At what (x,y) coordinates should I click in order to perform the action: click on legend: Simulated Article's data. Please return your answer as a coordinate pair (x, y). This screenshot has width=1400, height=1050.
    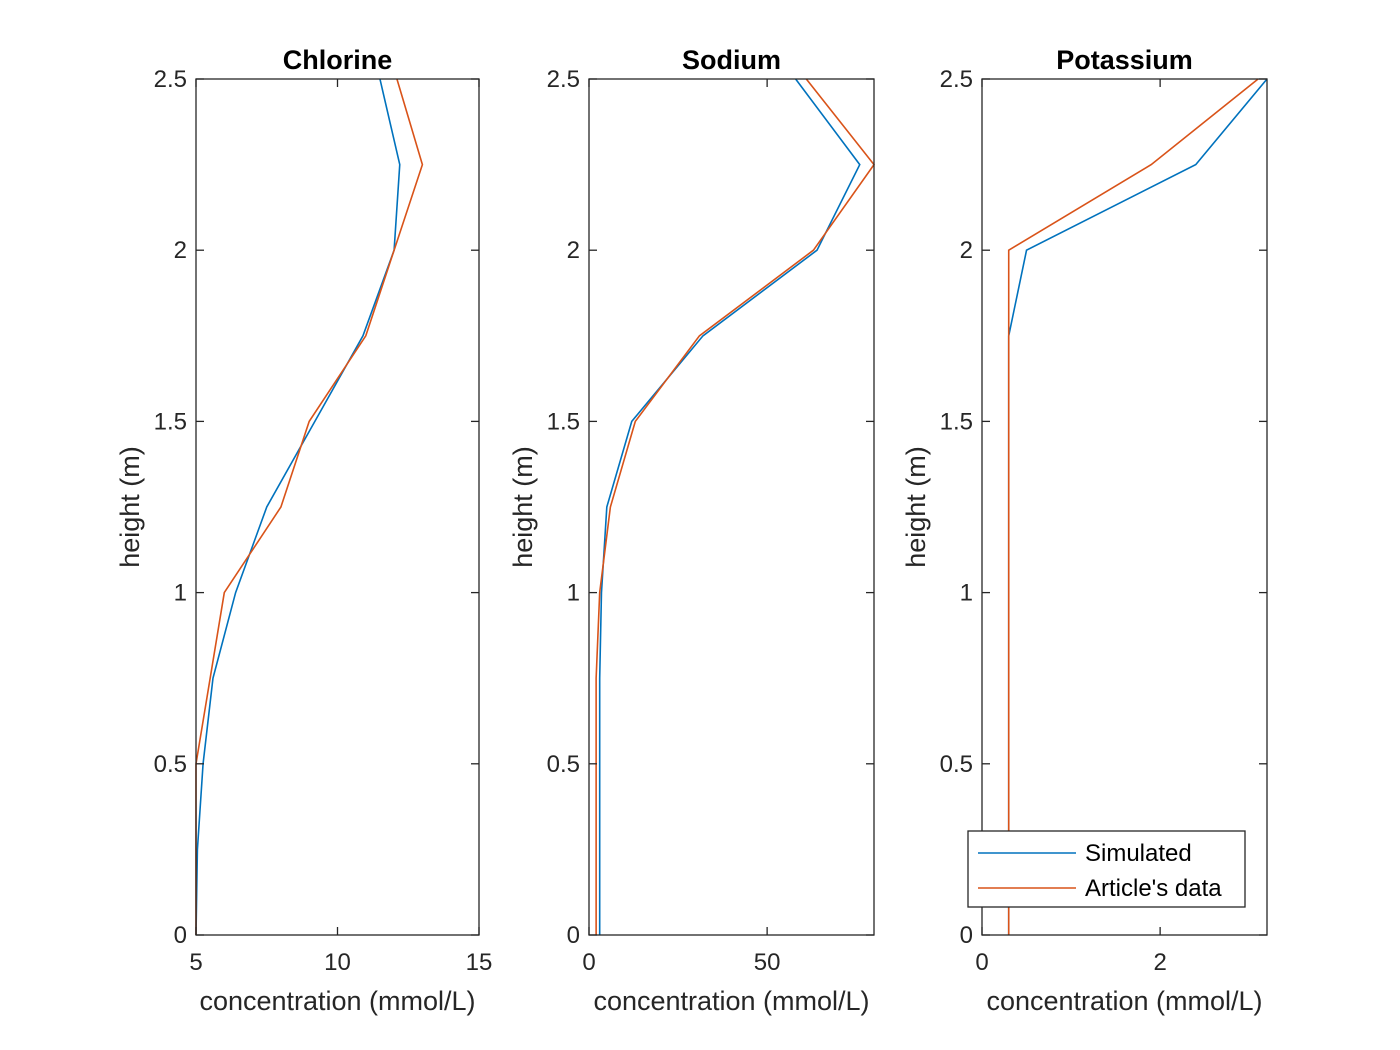
    Looking at the image, I should click on (1106, 869).